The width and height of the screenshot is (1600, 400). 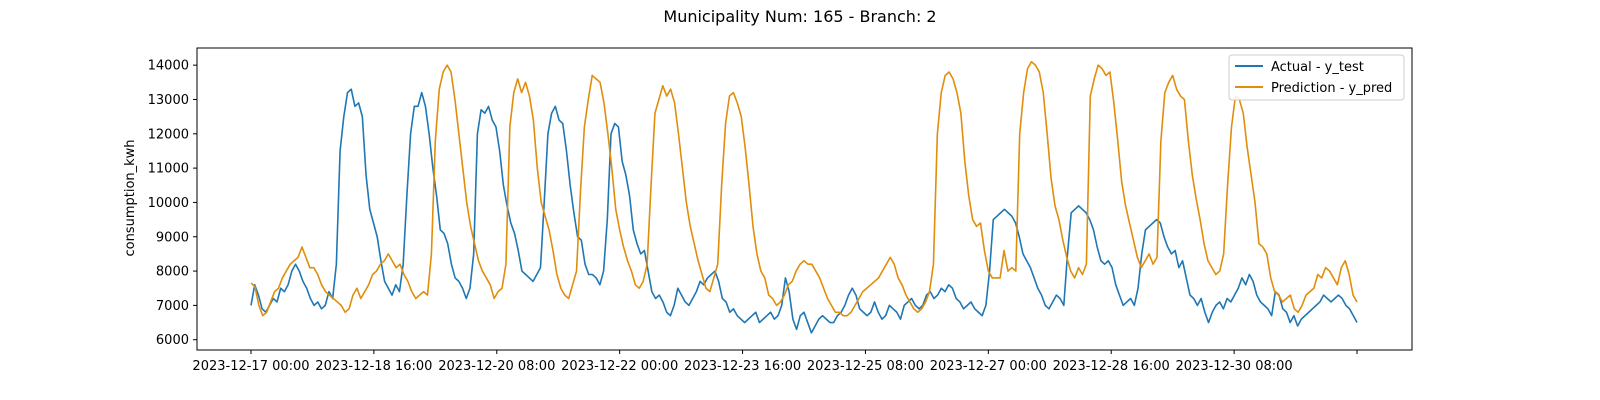 I want to click on legend-label-actual: Actual - y_test, so click(x=1317, y=67).